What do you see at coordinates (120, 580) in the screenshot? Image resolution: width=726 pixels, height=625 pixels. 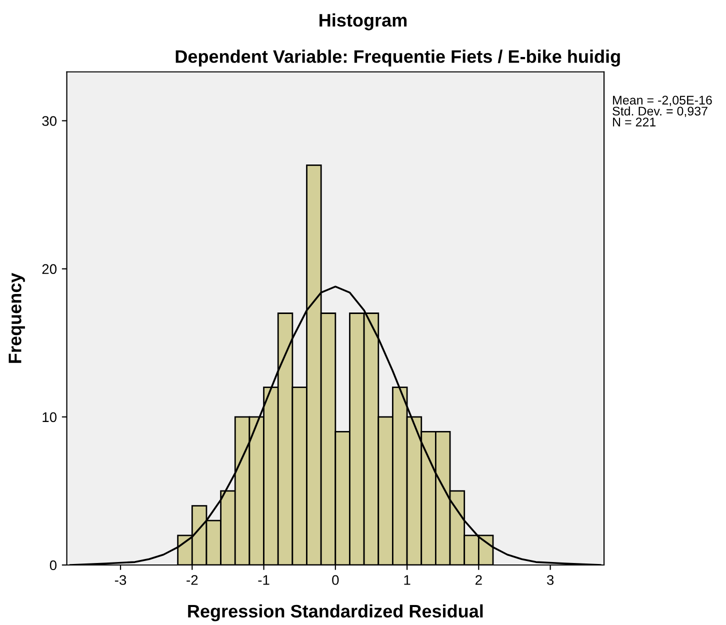 I see `x-tick-label: -3` at bounding box center [120, 580].